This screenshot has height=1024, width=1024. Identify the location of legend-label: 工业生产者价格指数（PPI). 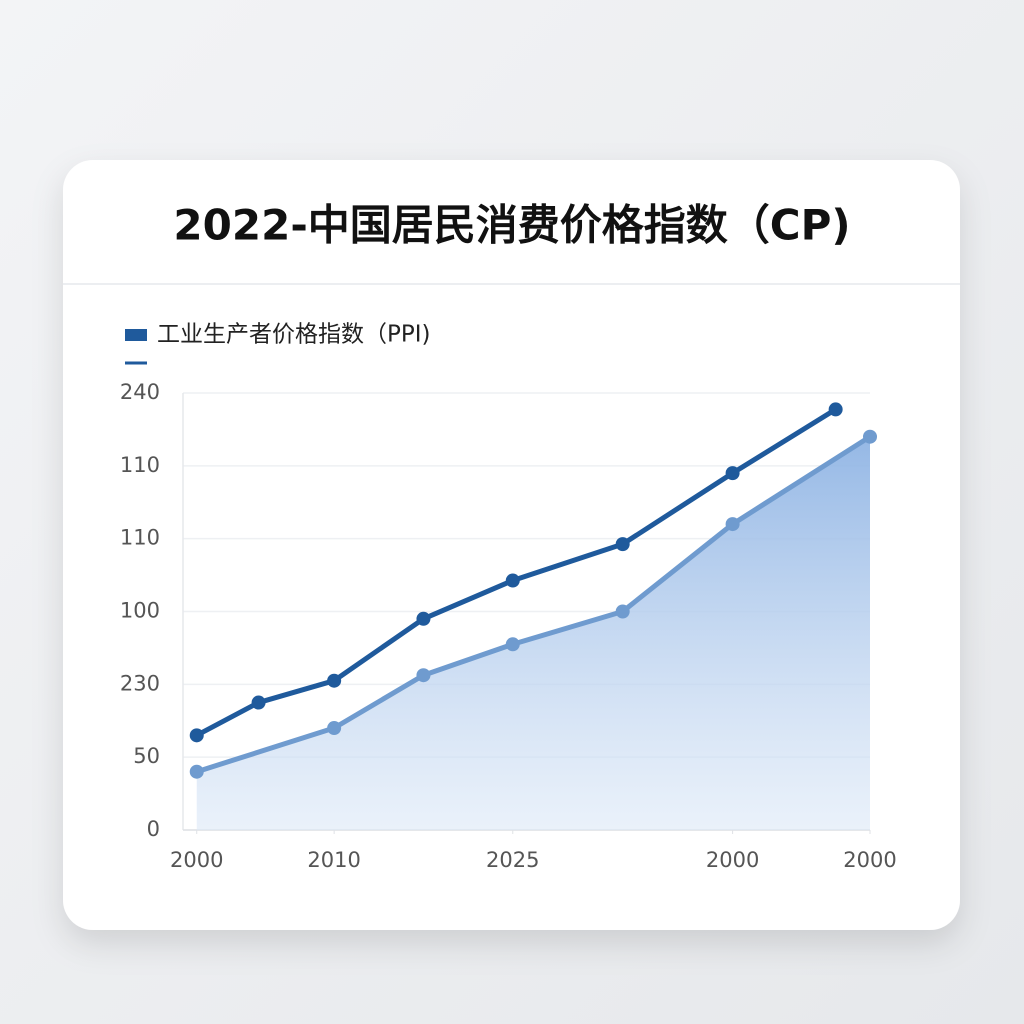
(294, 335).